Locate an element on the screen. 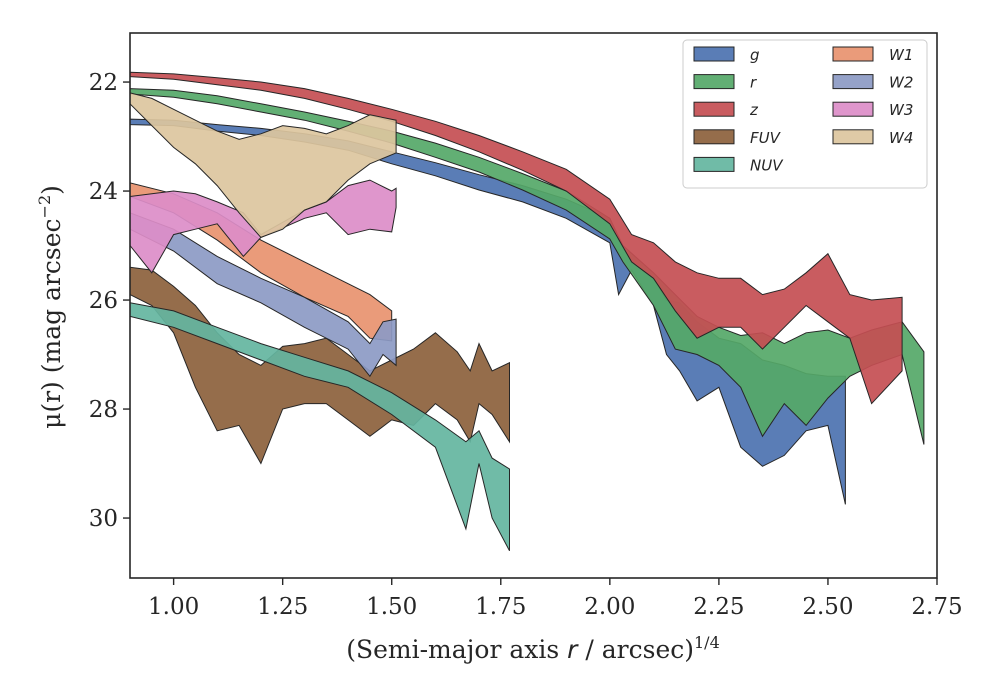 The height and width of the screenshot is (700, 1000). x-tick-label: 1.25 is located at coordinates (282, 607).